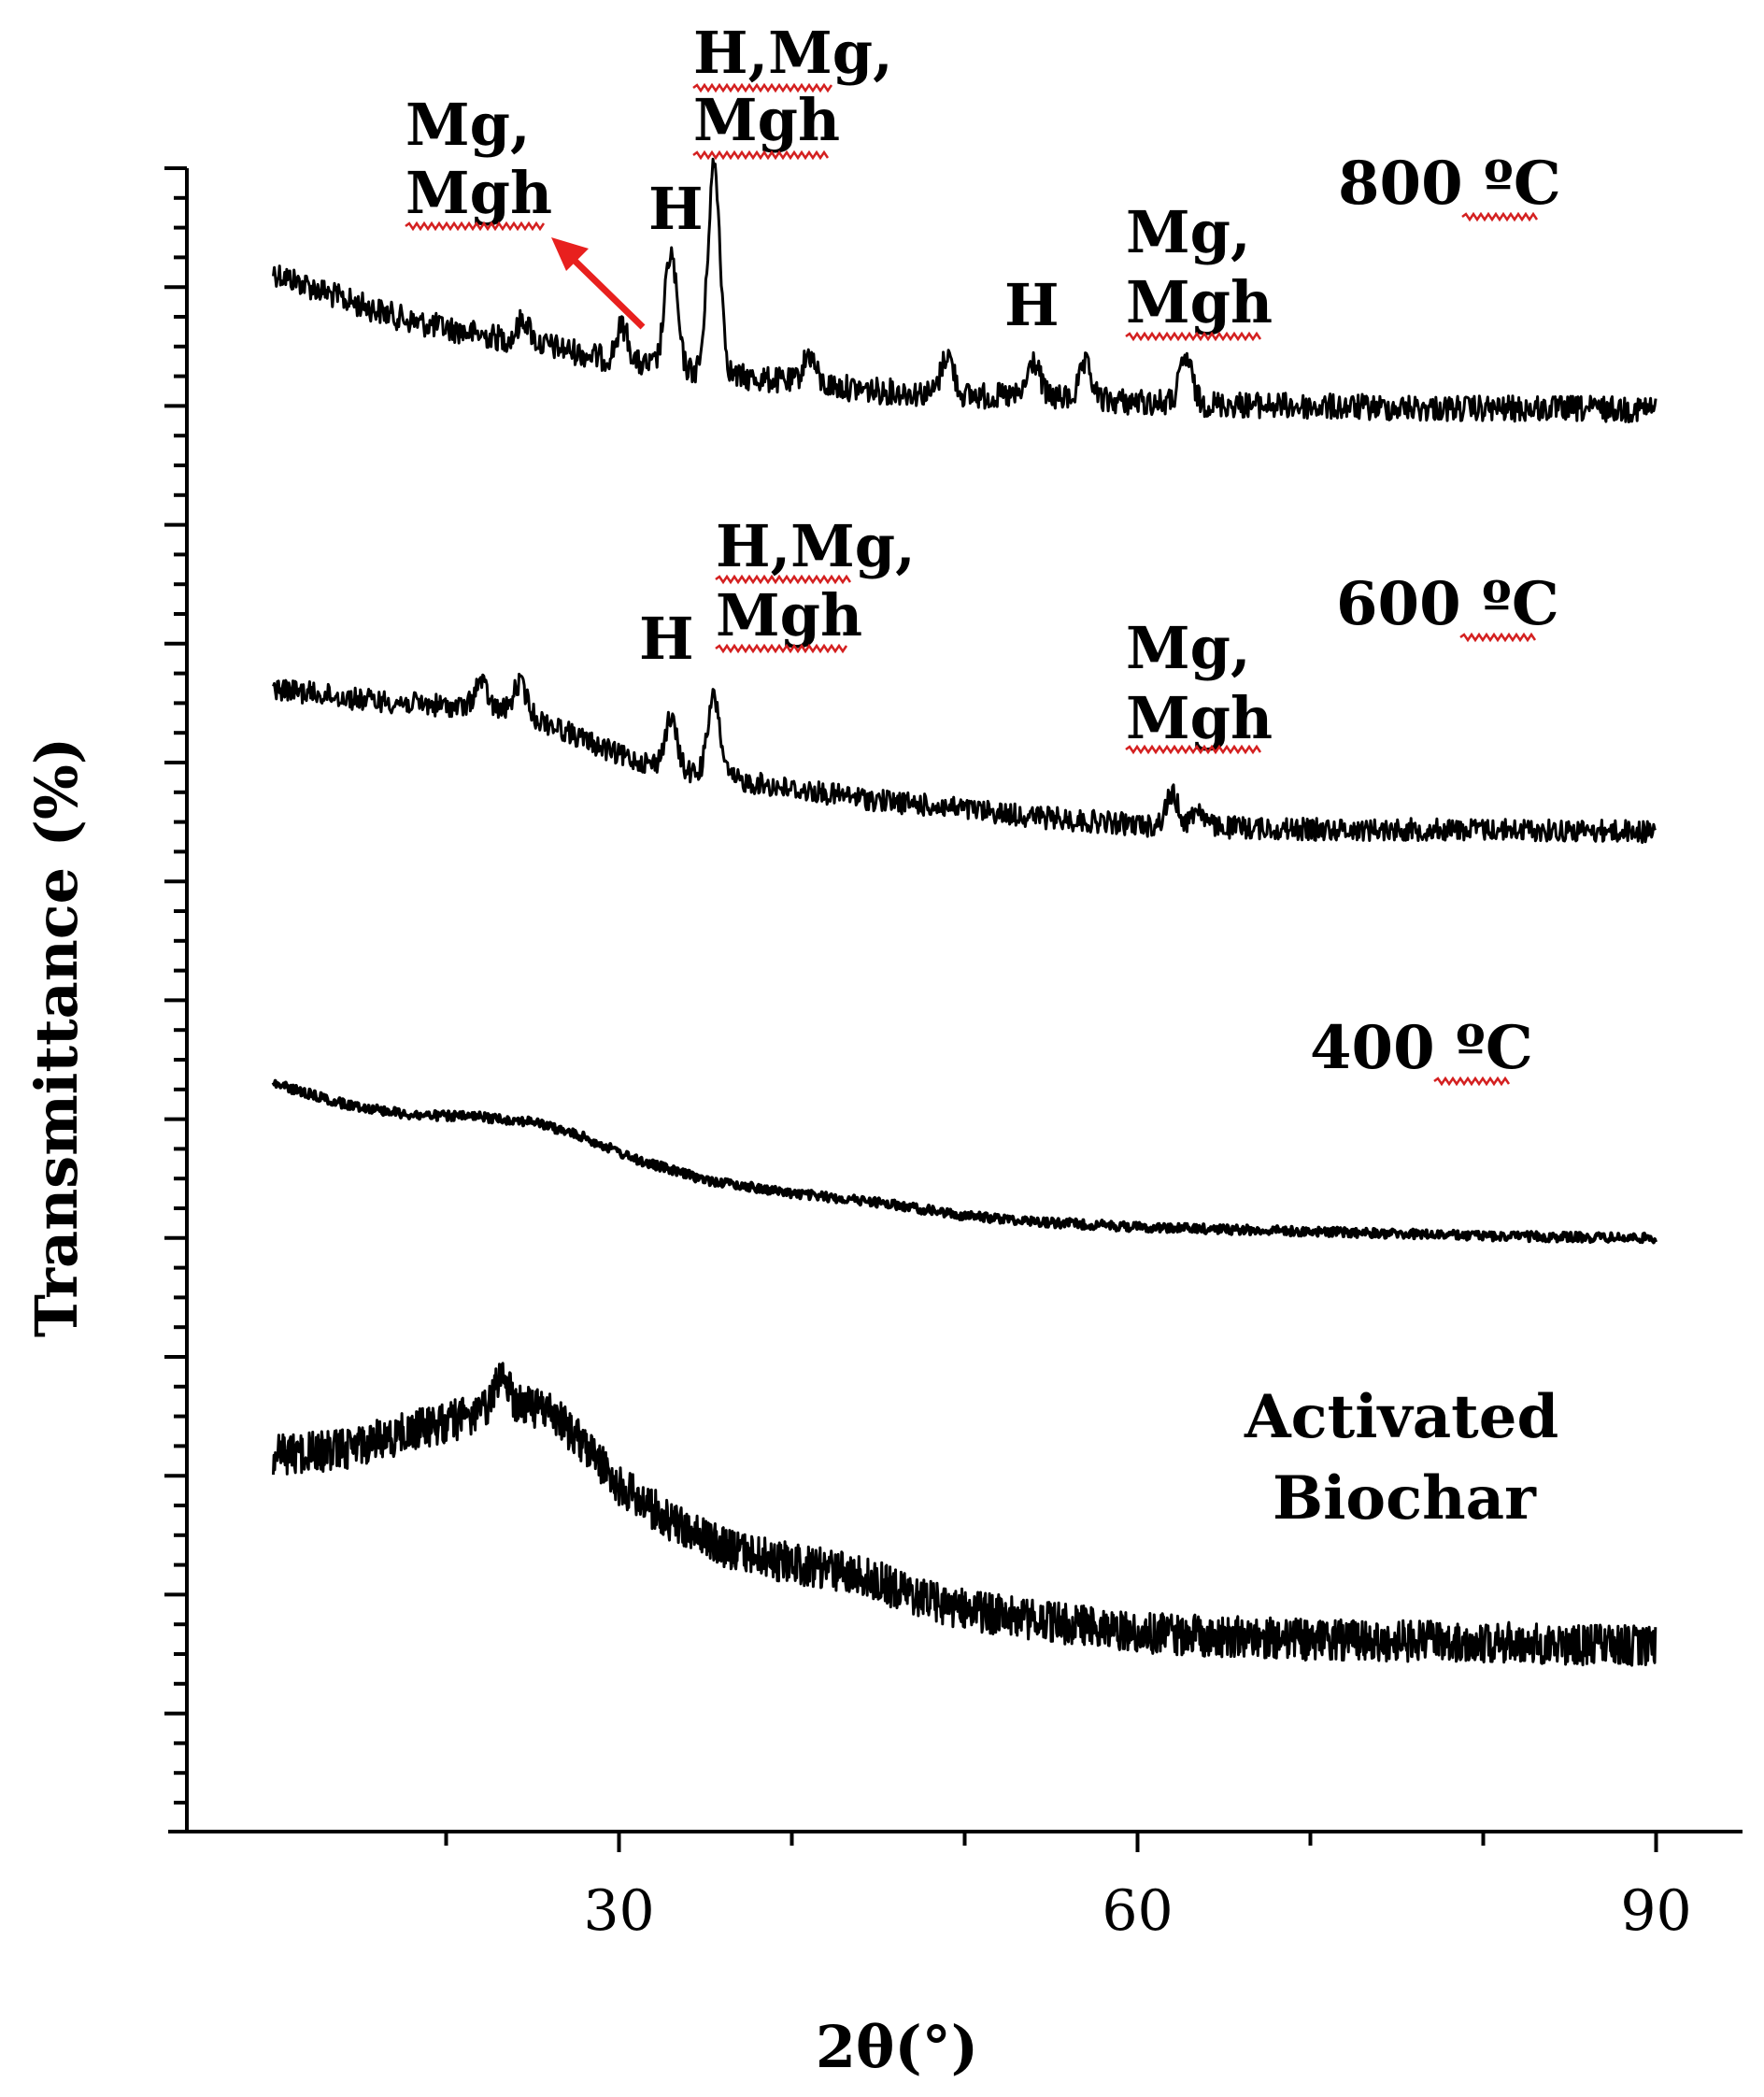  What do you see at coordinates (56, 1037) in the screenshot?
I see `y-axis-title: Transmittance (%)` at bounding box center [56, 1037].